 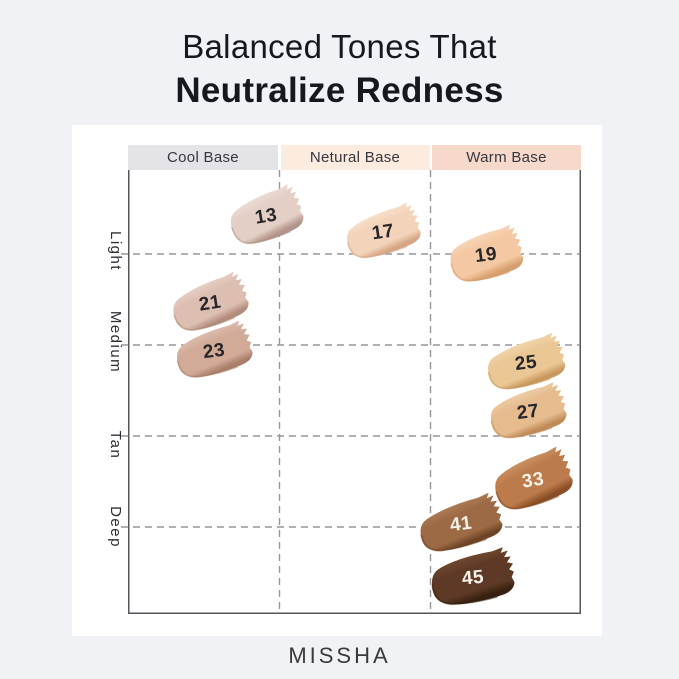 I want to click on title-line-2: Neutralize Redness, so click(x=339, y=90).